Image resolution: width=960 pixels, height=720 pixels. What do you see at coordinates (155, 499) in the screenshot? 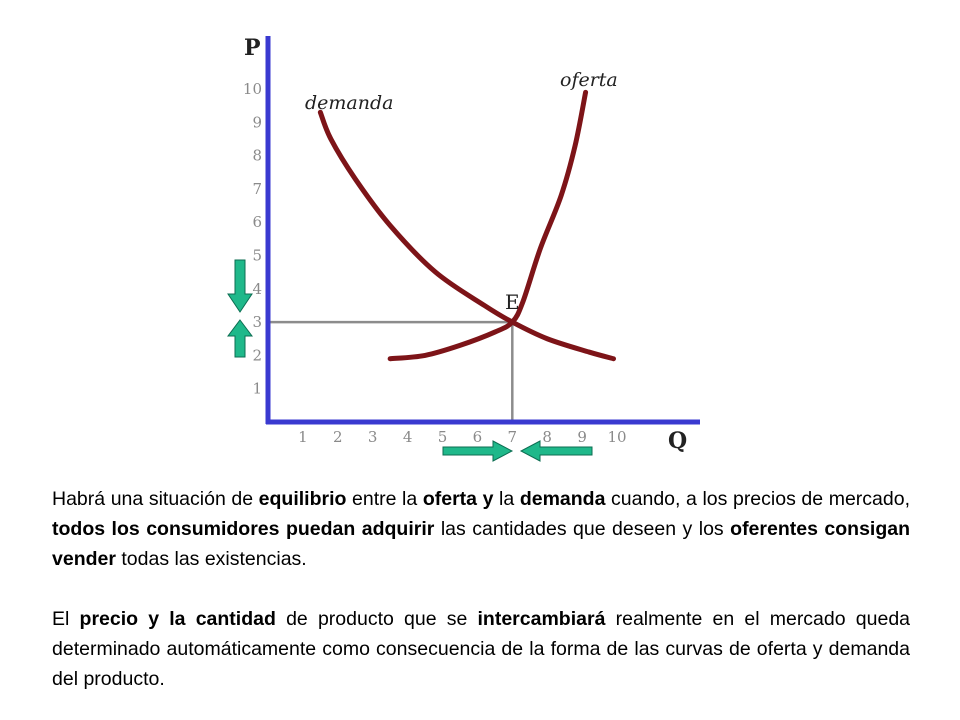
I see `p1-segment: Habrá una situación de` at bounding box center [155, 499].